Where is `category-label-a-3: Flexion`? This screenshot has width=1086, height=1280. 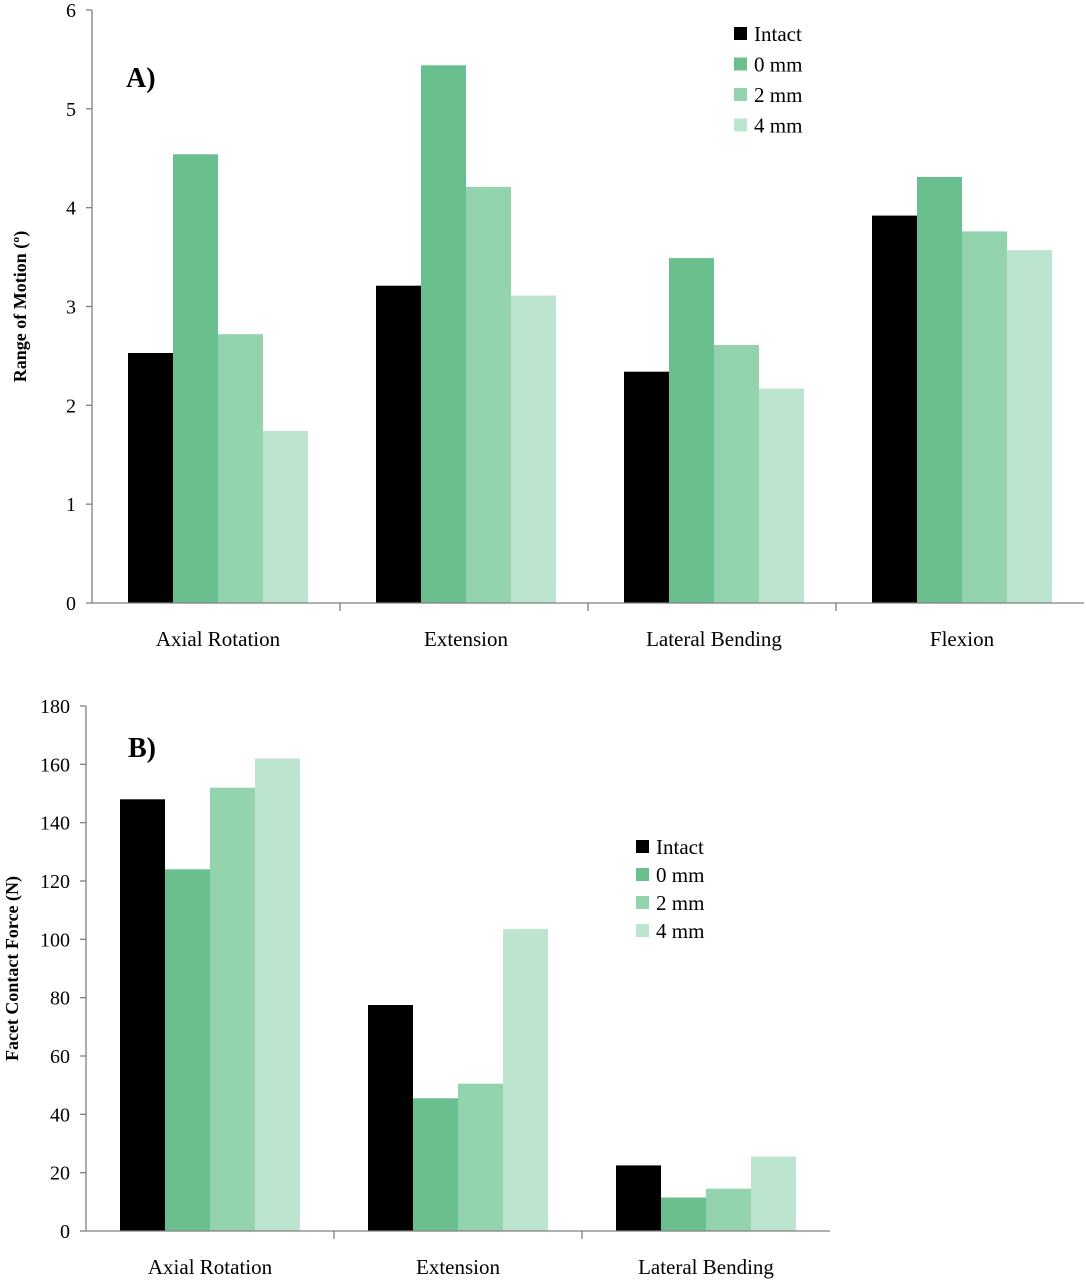 category-label-a-3: Flexion is located at coordinates (962, 639).